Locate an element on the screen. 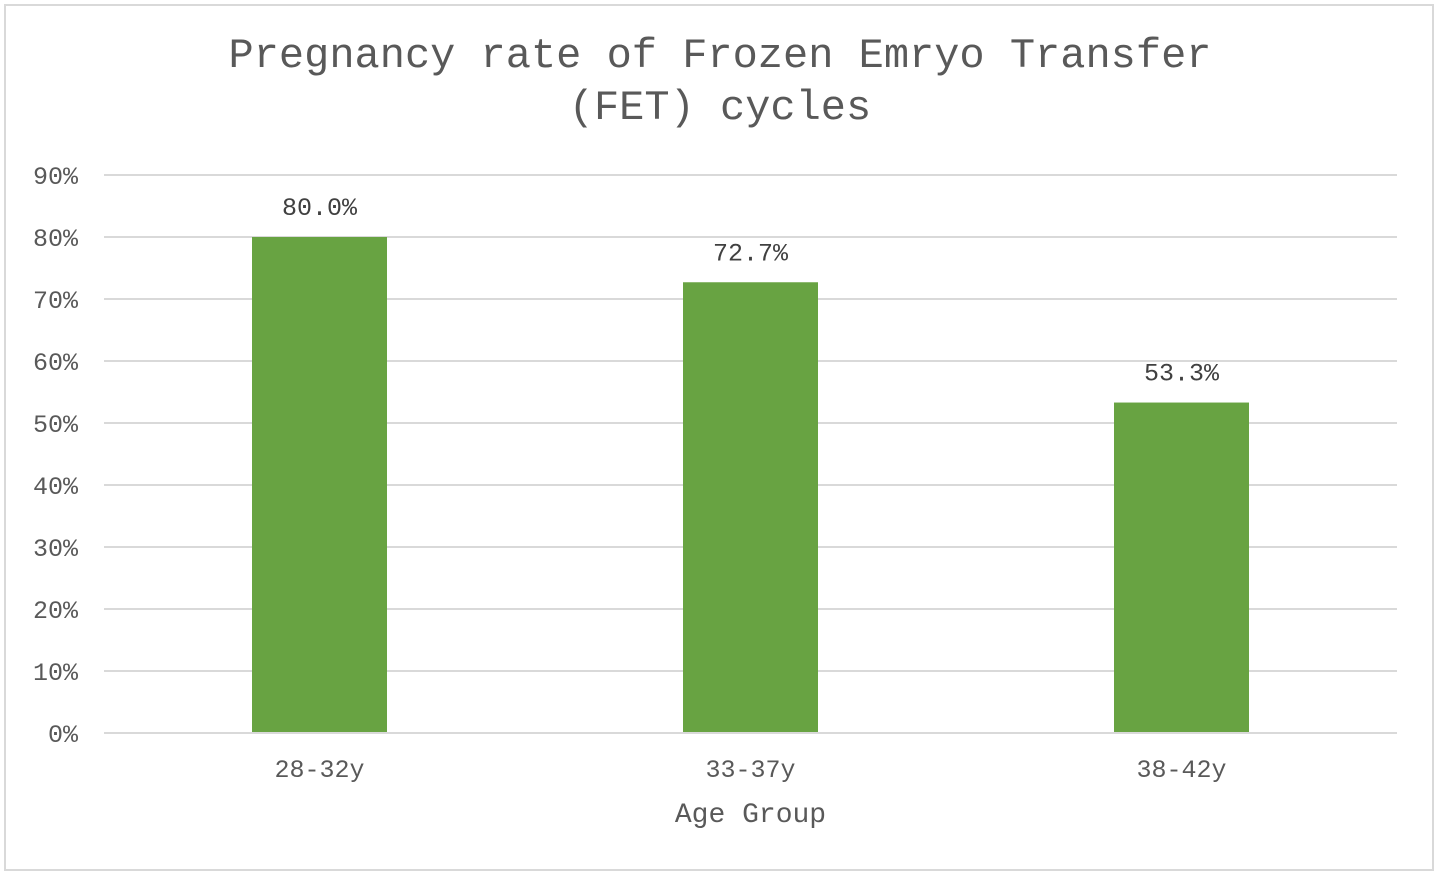  x-axis-ticks: 28-32y 33-37y 38-42y is located at coordinates (750, 758).